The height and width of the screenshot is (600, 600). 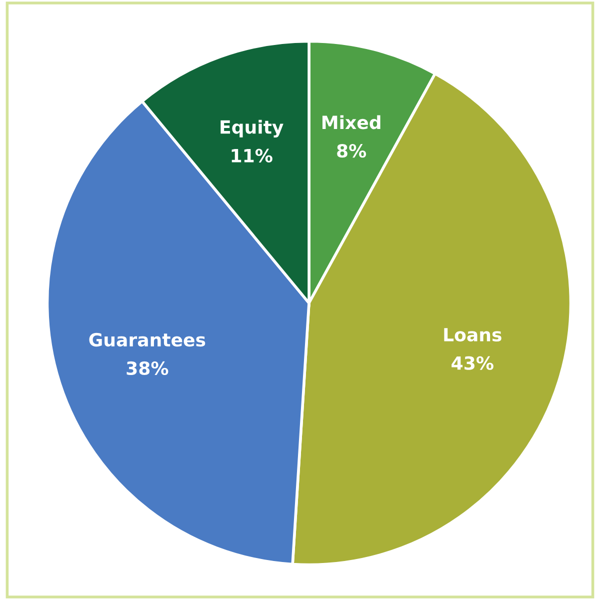 I want to click on slice-label: Guarantees, so click(x=147, y=339).